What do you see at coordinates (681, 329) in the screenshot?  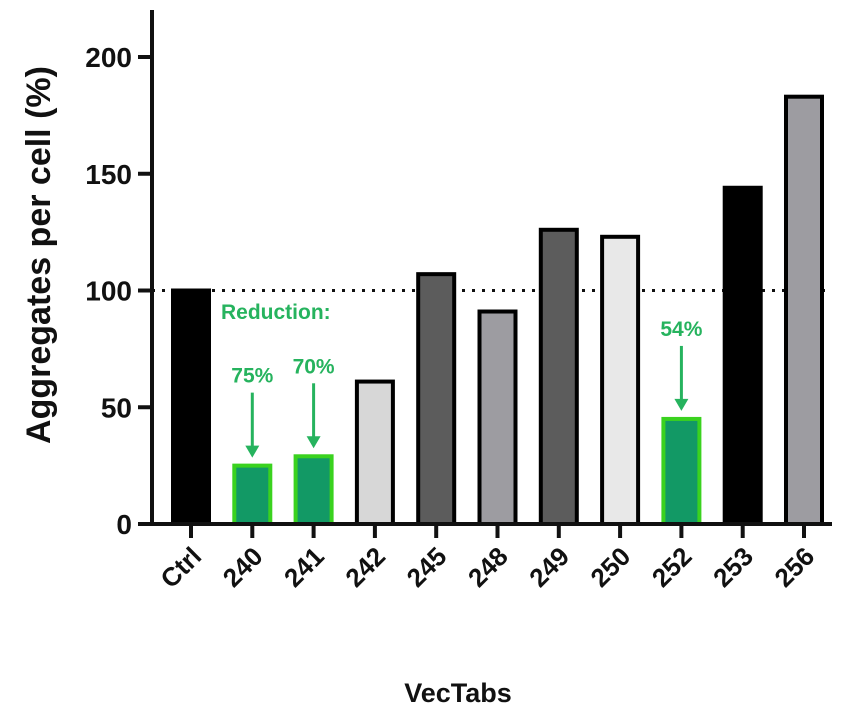 I see `annotation-percent: 54%` at bounding box center [681, 329].